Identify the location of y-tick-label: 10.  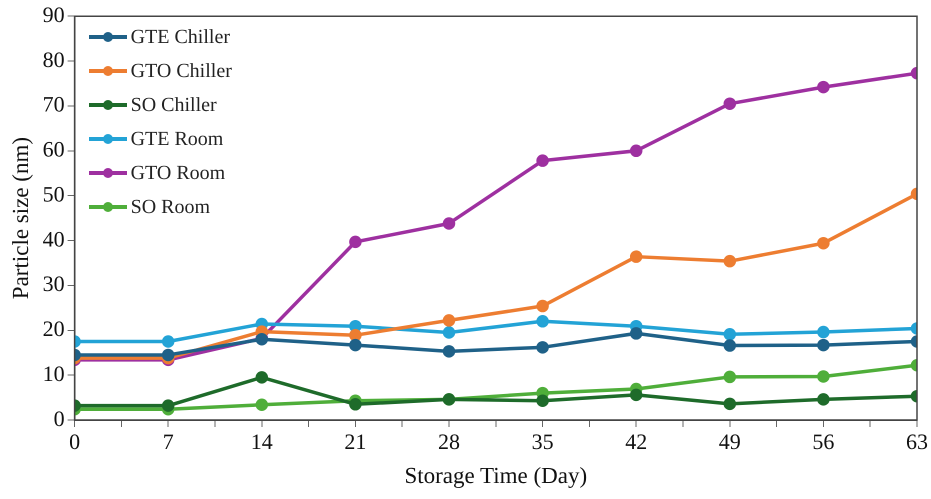
(53, 373).